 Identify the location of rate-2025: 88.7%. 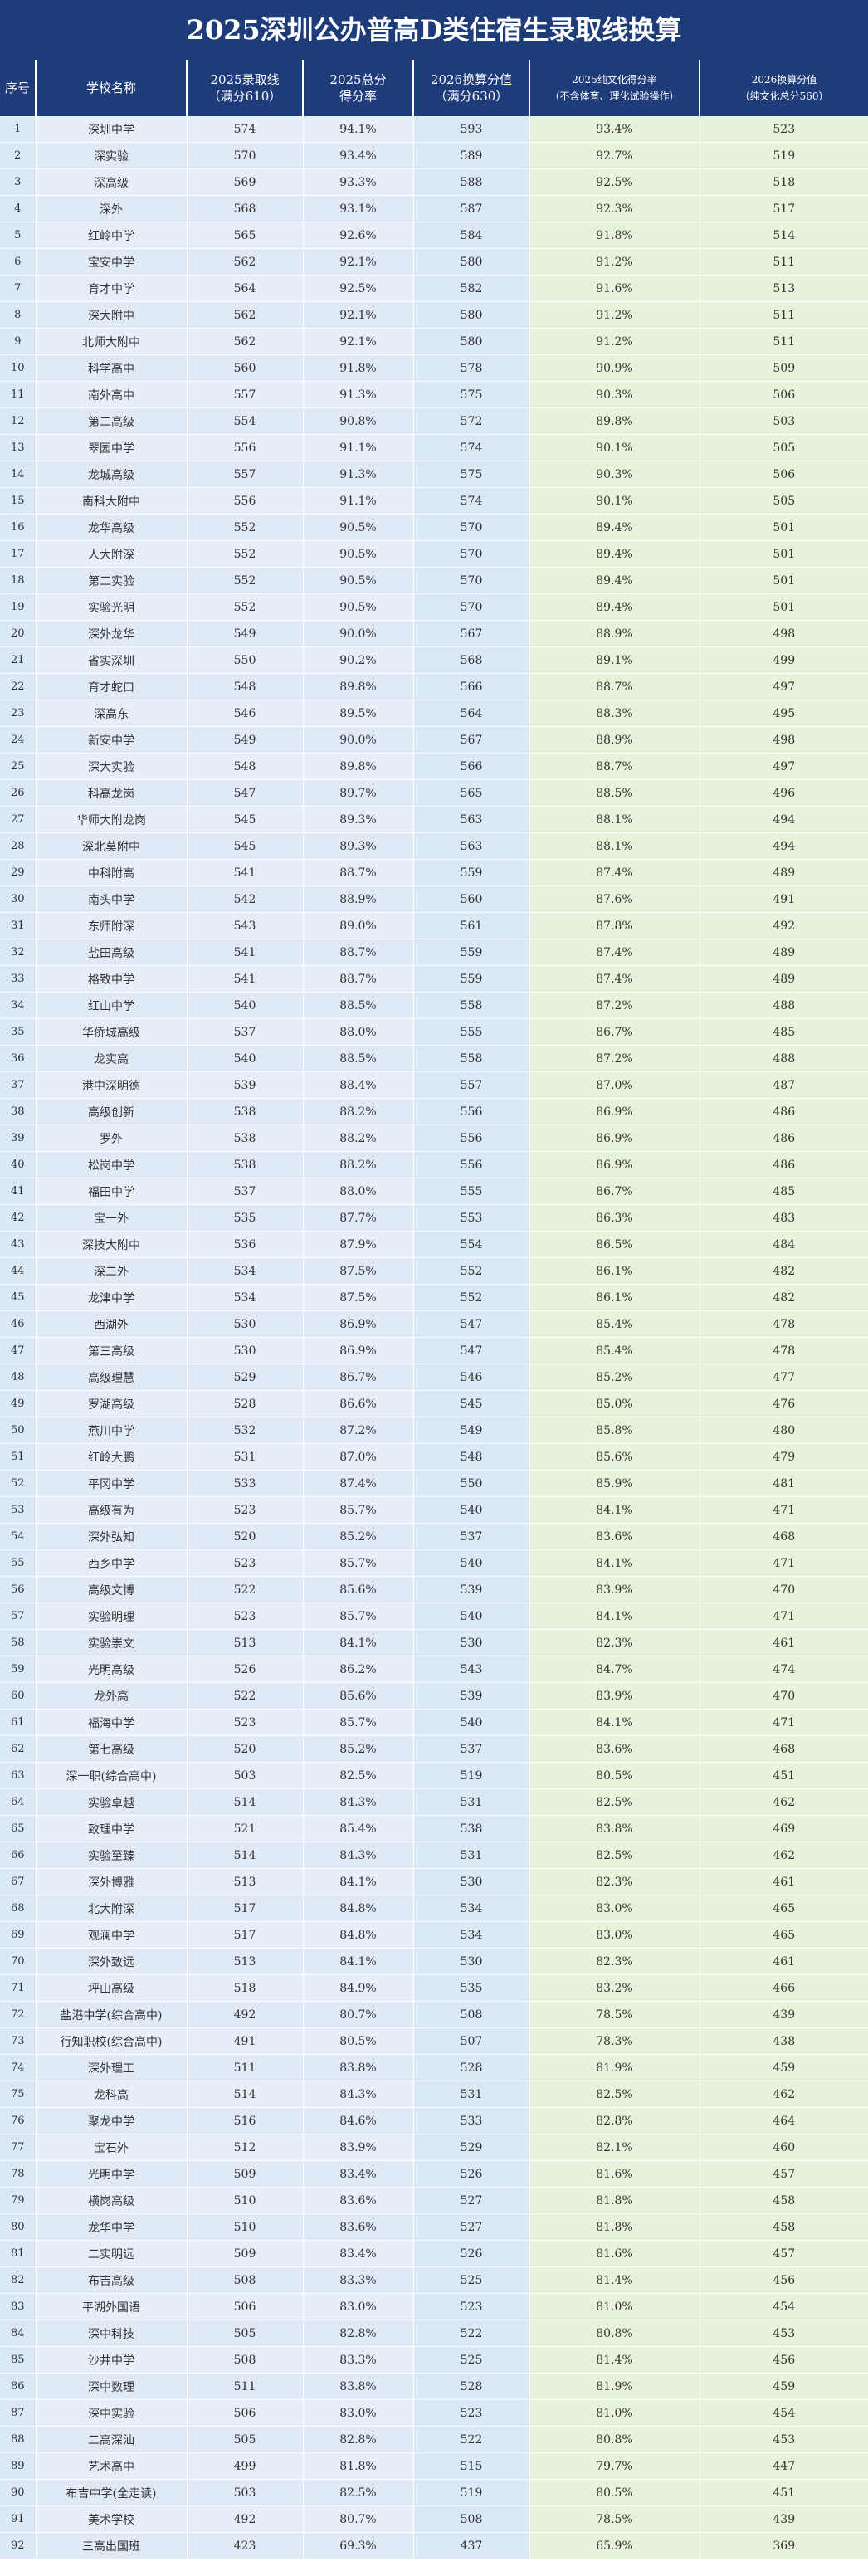
(358, 979).